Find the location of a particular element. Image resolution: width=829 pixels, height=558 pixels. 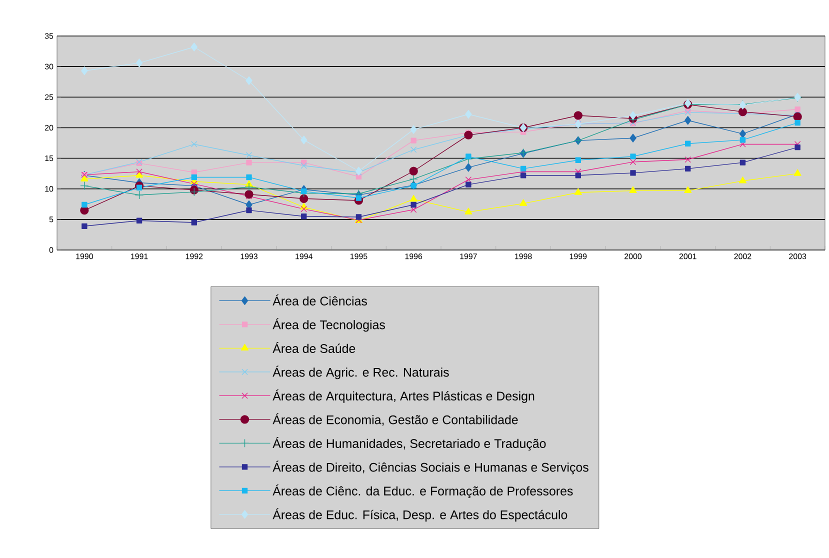

legend-label: Áreas de Humanidades, Secretariado e Tradução is located at coordinates (409, 443).